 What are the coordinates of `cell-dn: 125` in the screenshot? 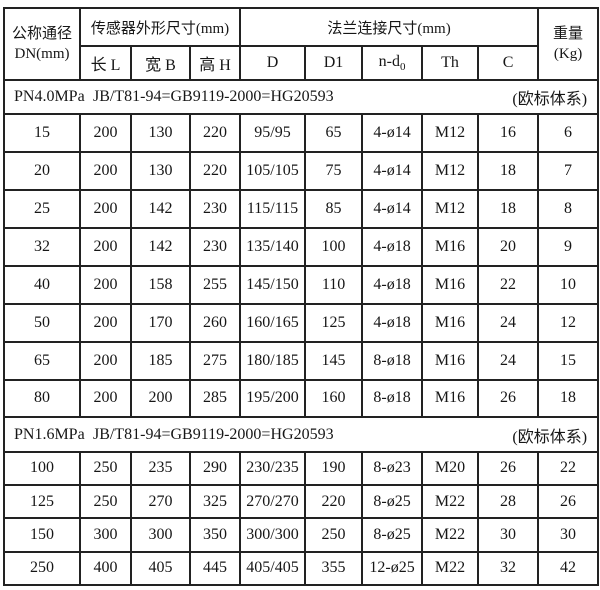 It's located at (42, 502).